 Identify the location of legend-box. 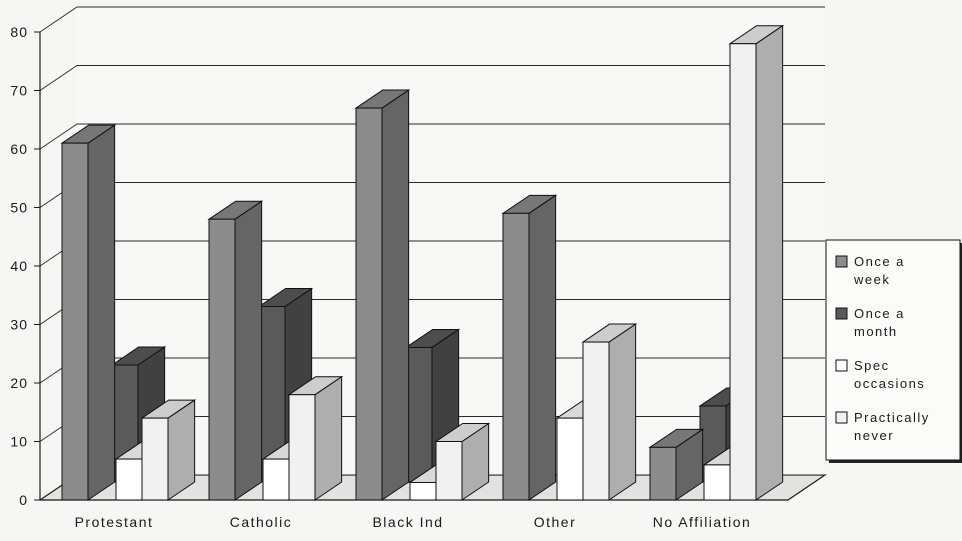
(893, 350).